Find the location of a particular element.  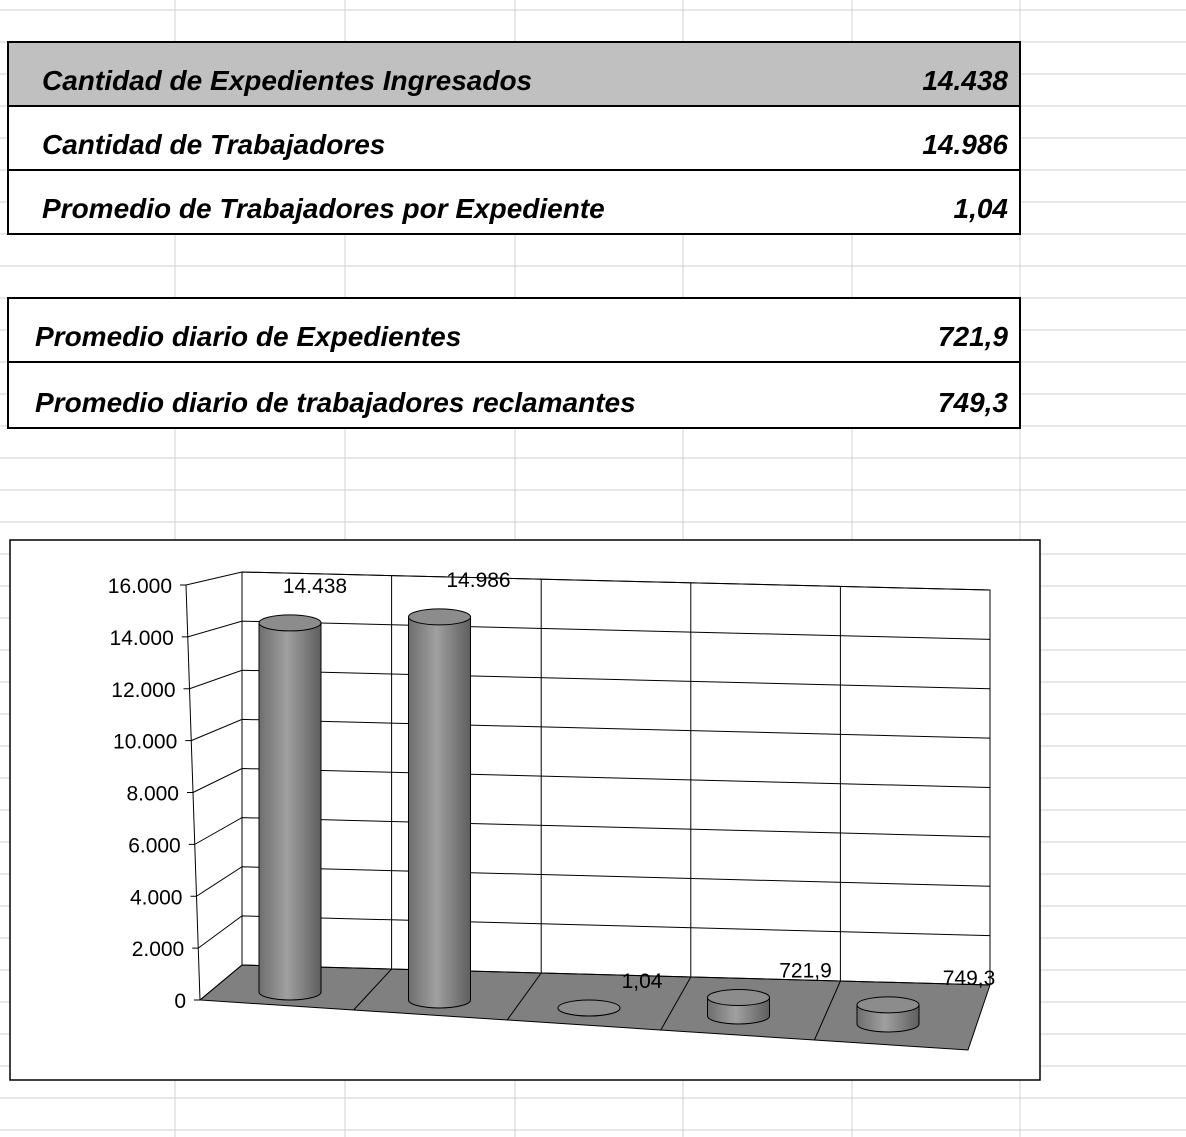

row-value: 721,9 is located at coordinates (973, 336).